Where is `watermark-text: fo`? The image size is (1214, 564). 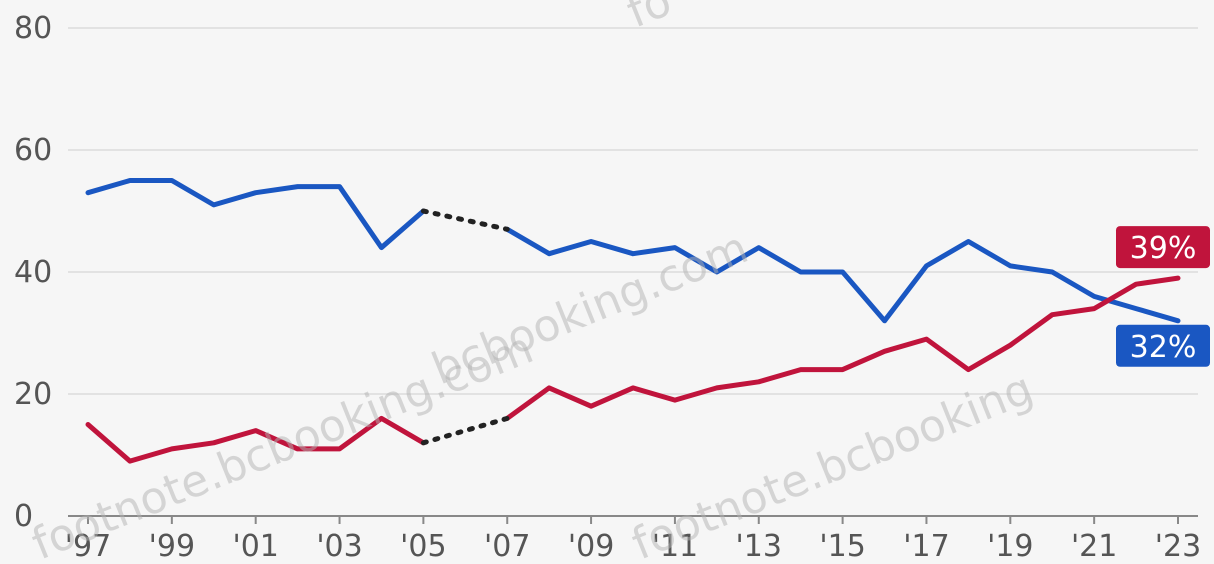
watermark-text: fo is located at coordinates (649, 19).